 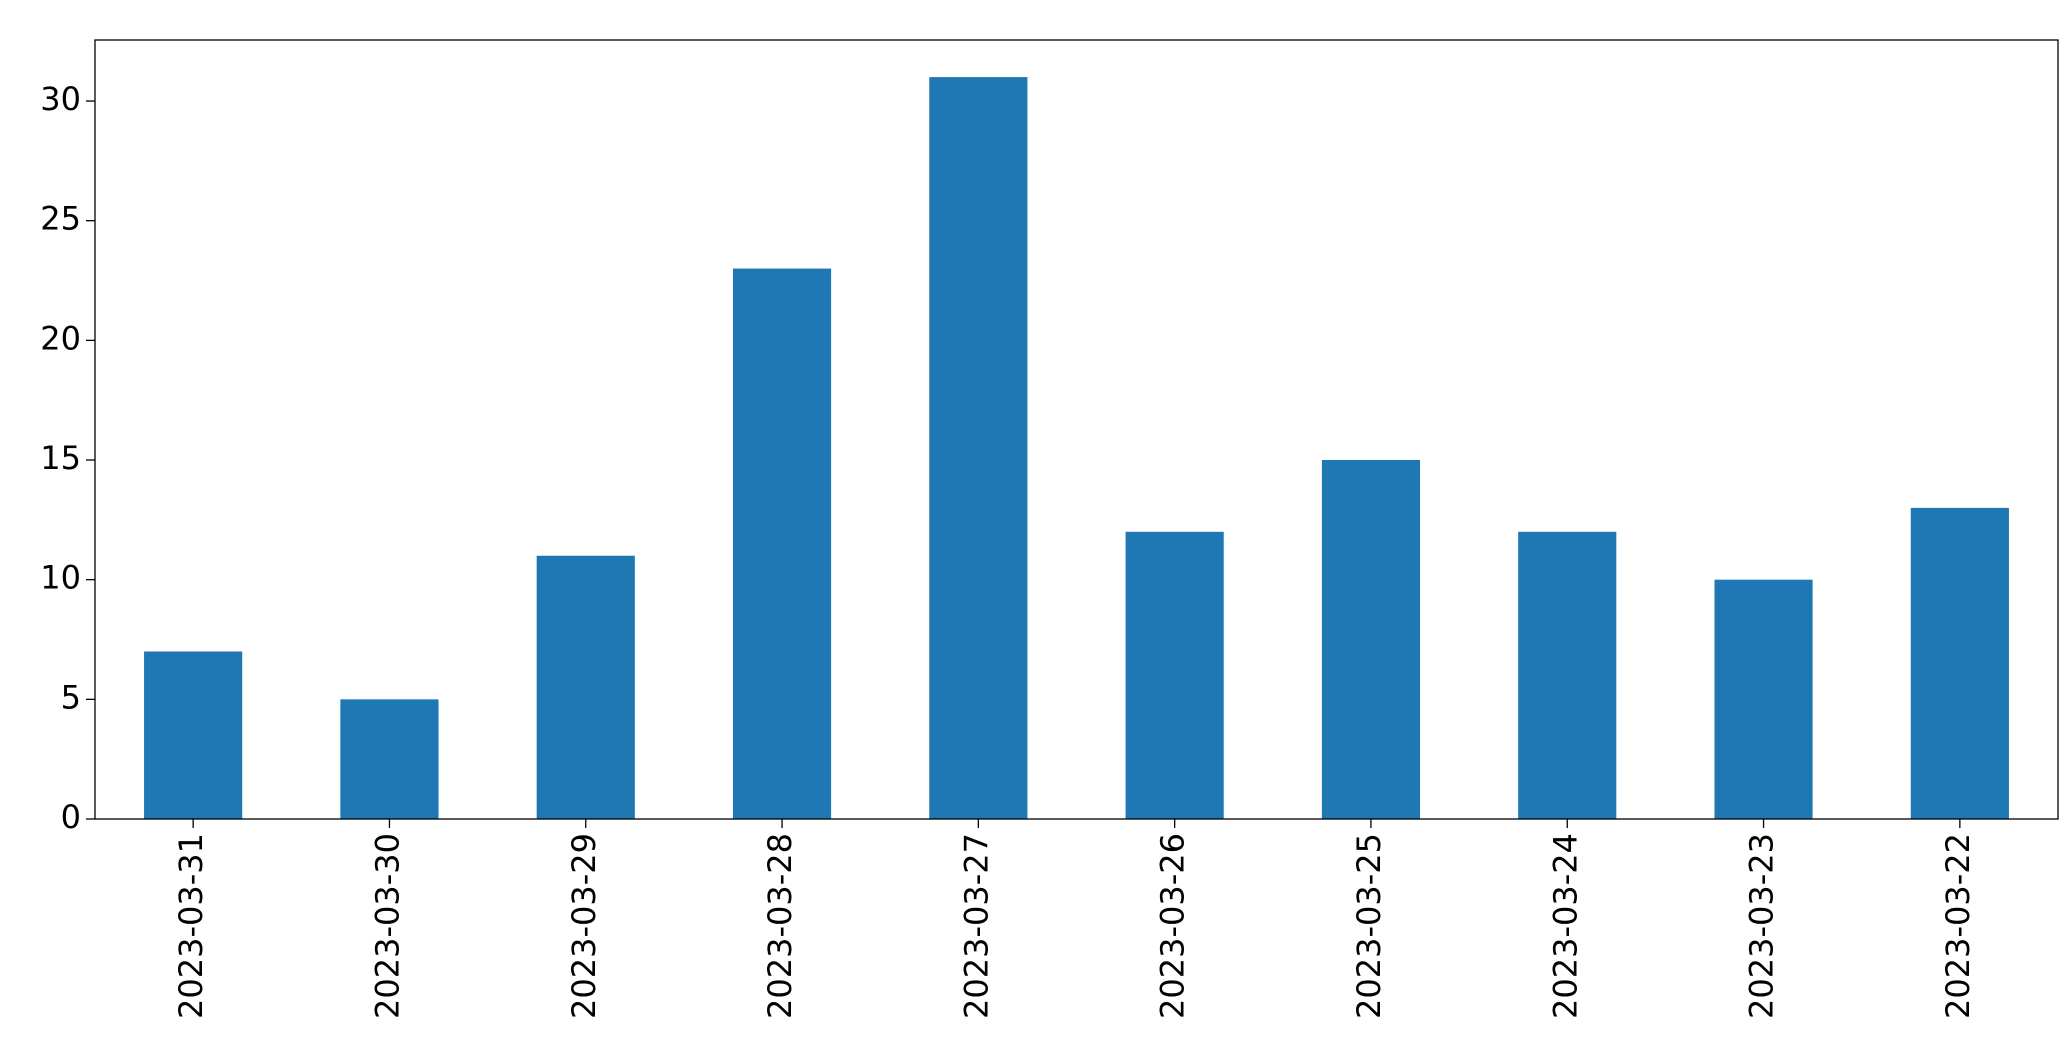 What do you see at coordinates (1565, 926) in the screenshot?
I see `x-tick-label: 2023-03-24` at bounding box center [1565, 926].